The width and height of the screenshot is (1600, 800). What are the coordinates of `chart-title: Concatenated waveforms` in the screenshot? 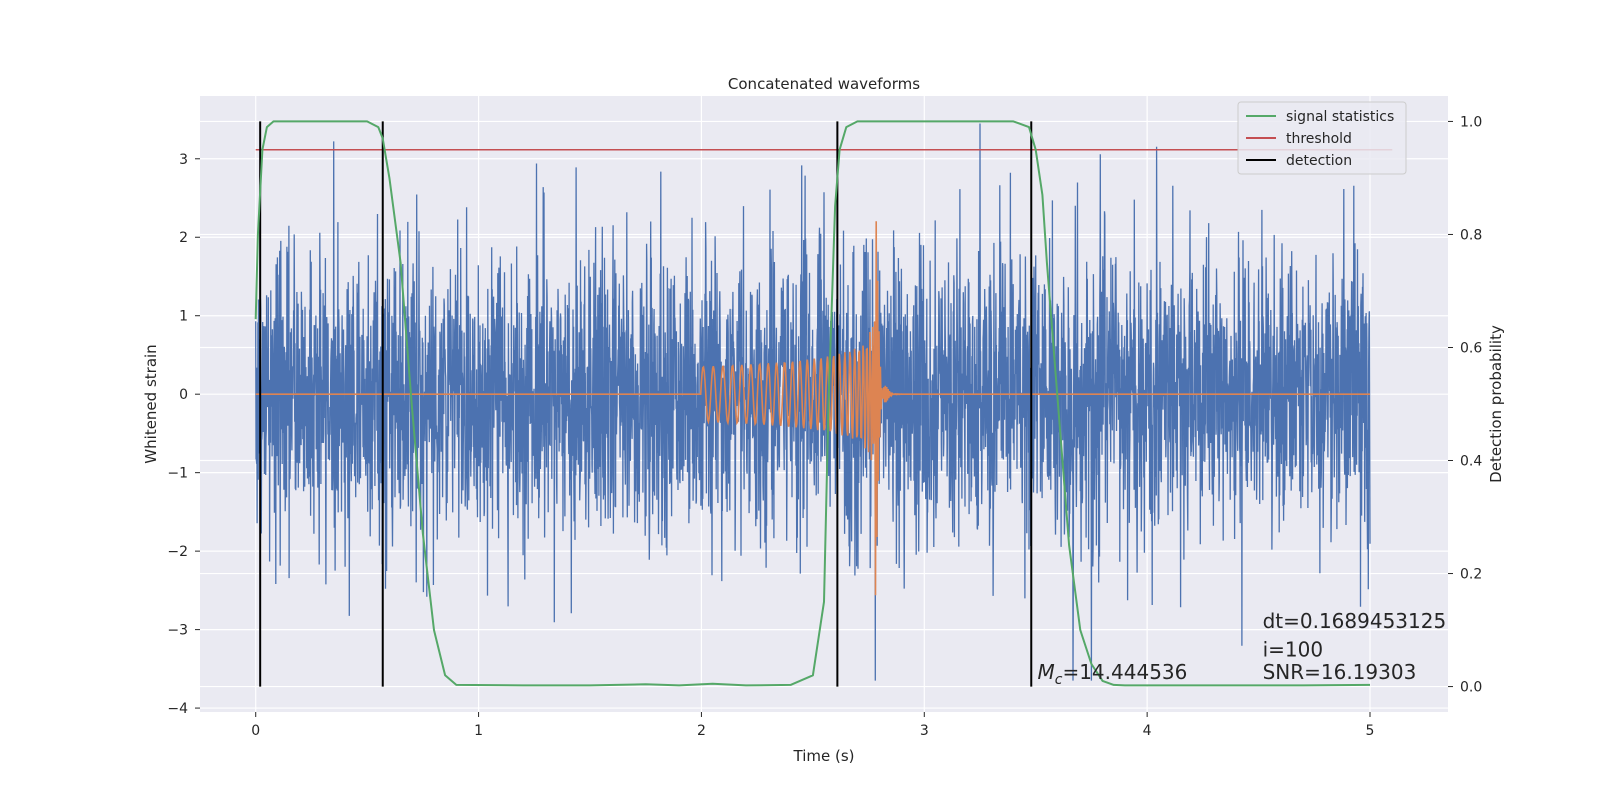 It's located at (824, 84).